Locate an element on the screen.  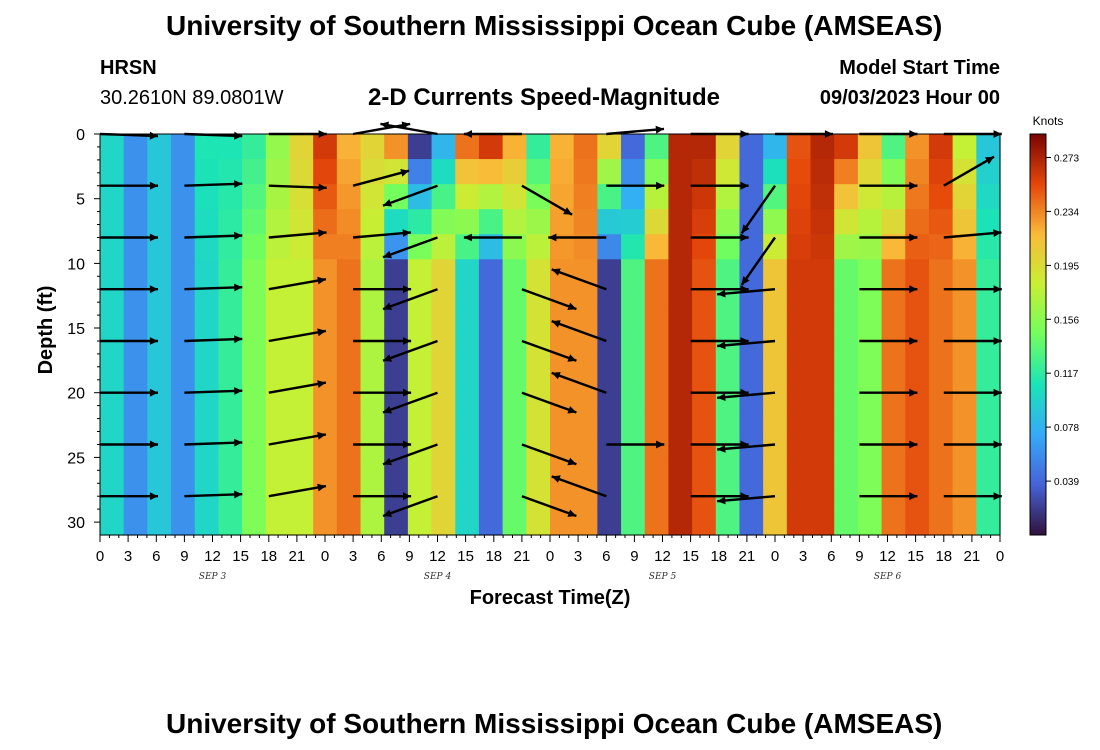
colorbar-tick-label: 0.156 is located at coordinates (1066, 320).